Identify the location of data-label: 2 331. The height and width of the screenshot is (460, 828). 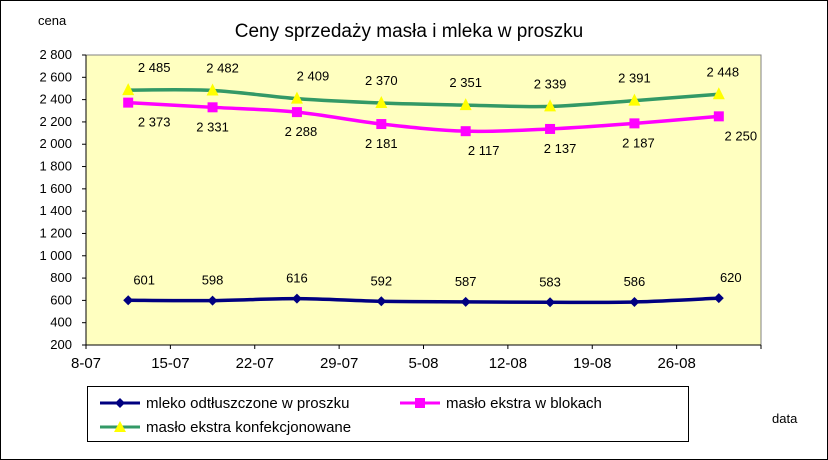
(212, 126).